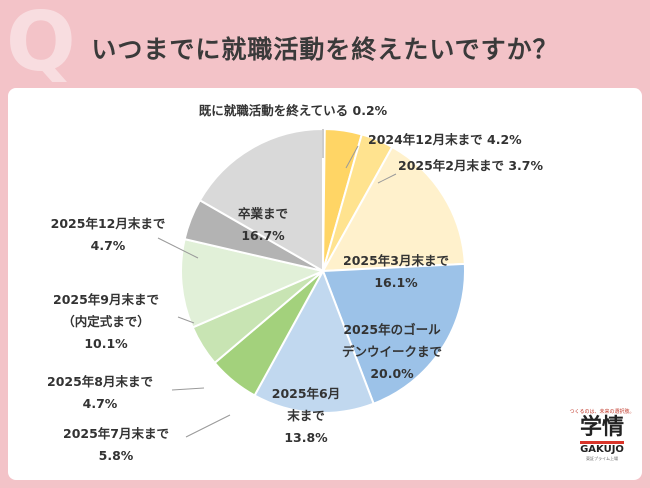  Describe the element at coordinates (41, 45) in the screenshot. I see `q-mark: Q` at that location.